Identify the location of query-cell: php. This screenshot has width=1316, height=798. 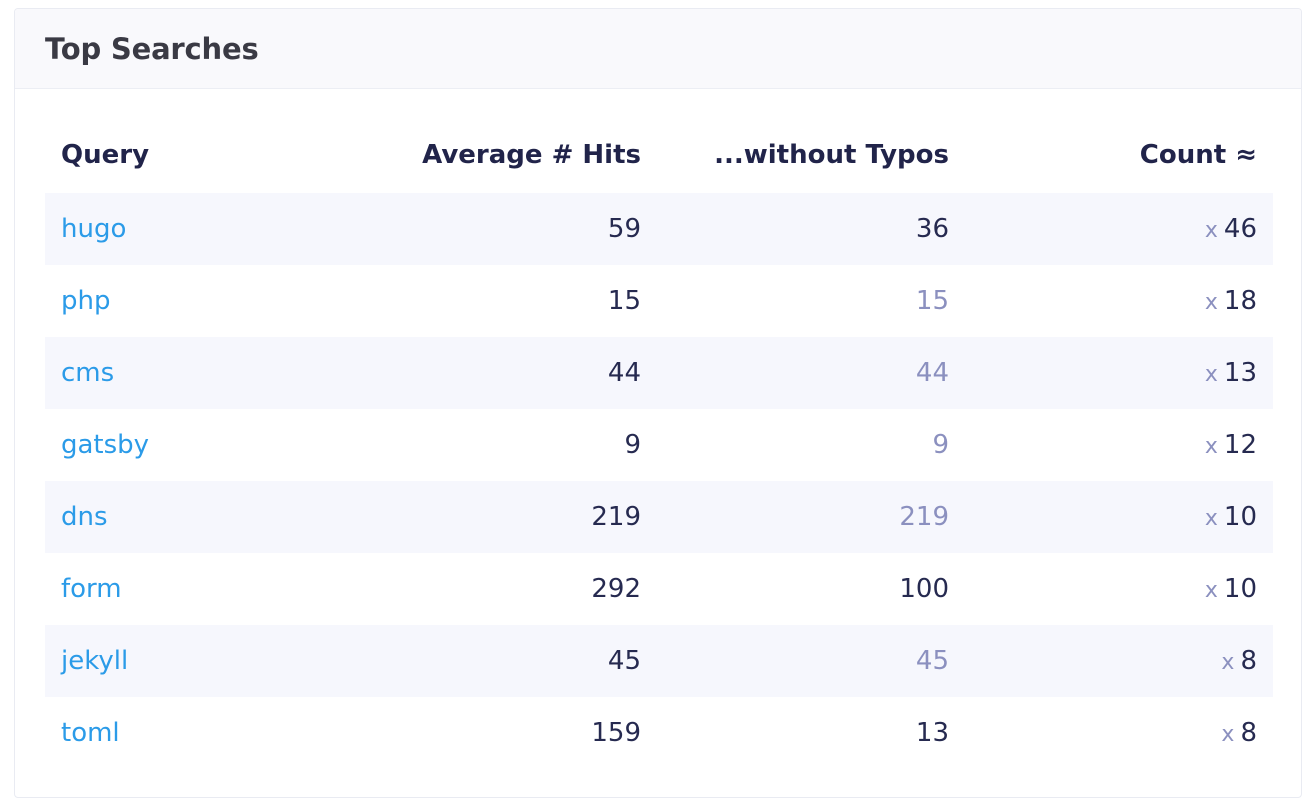
(195, 301).